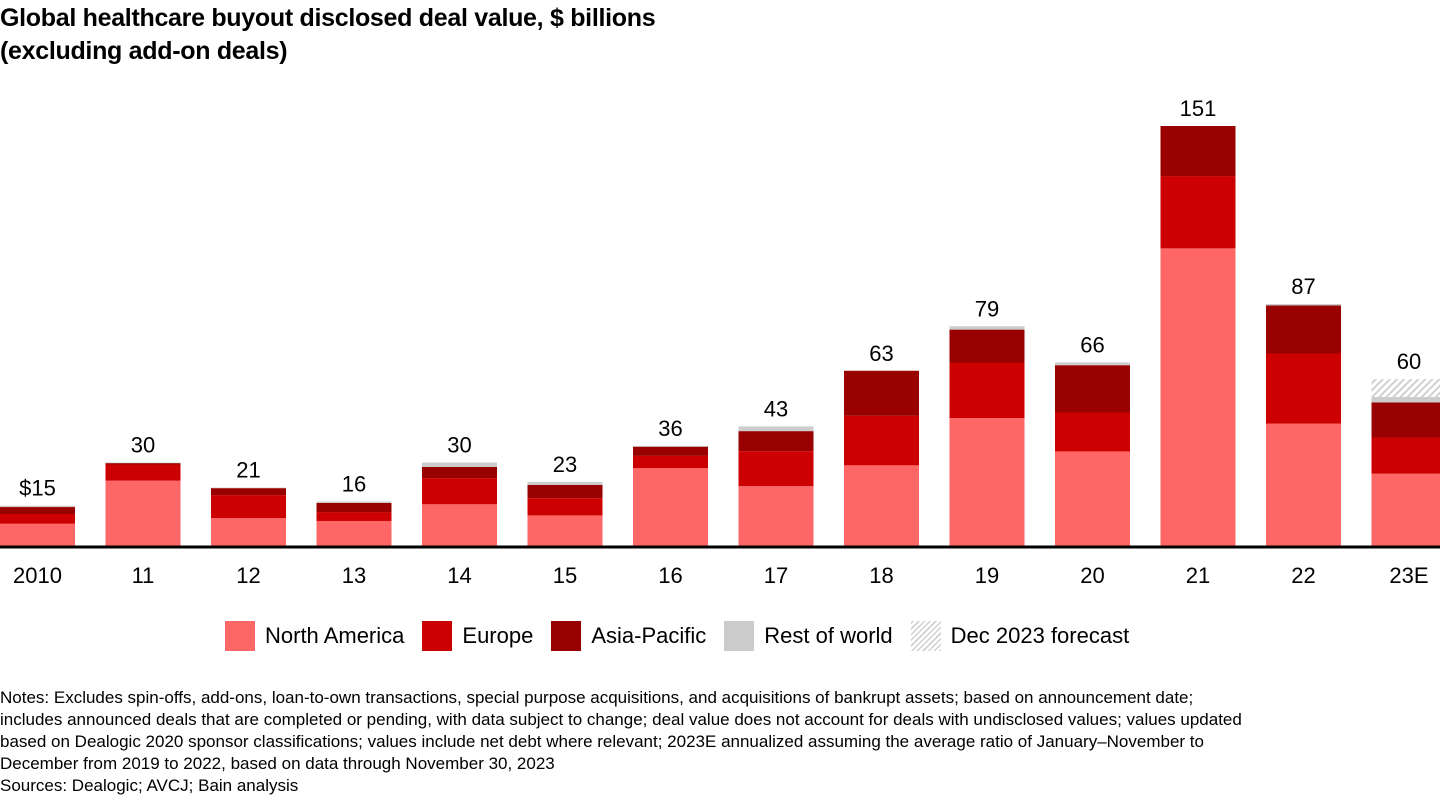 This screenshot has height=810, width=1440. What do you see at coordinates (565, 575) in the screenshot?
I see `x-tick-label-15: 15` at bounding box center [565, 575].